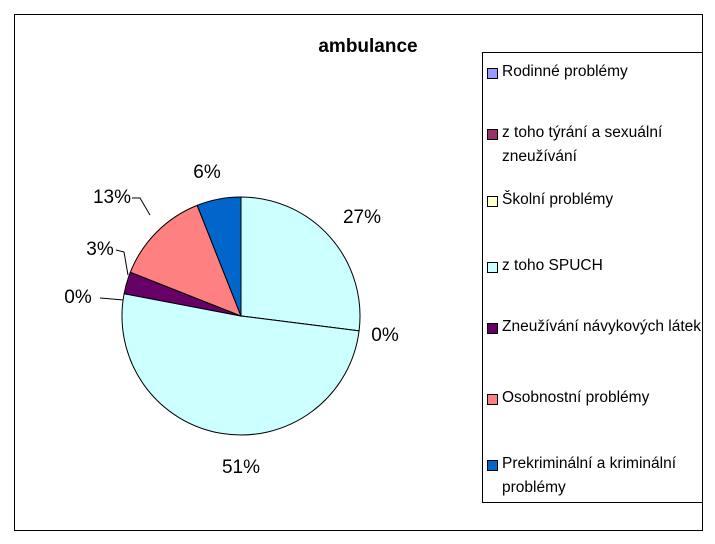 This screenshot has height=544, width=715. Describe the element at coordinates (100, 249) in the screenshot. I see `data-label: 3%` at that location.